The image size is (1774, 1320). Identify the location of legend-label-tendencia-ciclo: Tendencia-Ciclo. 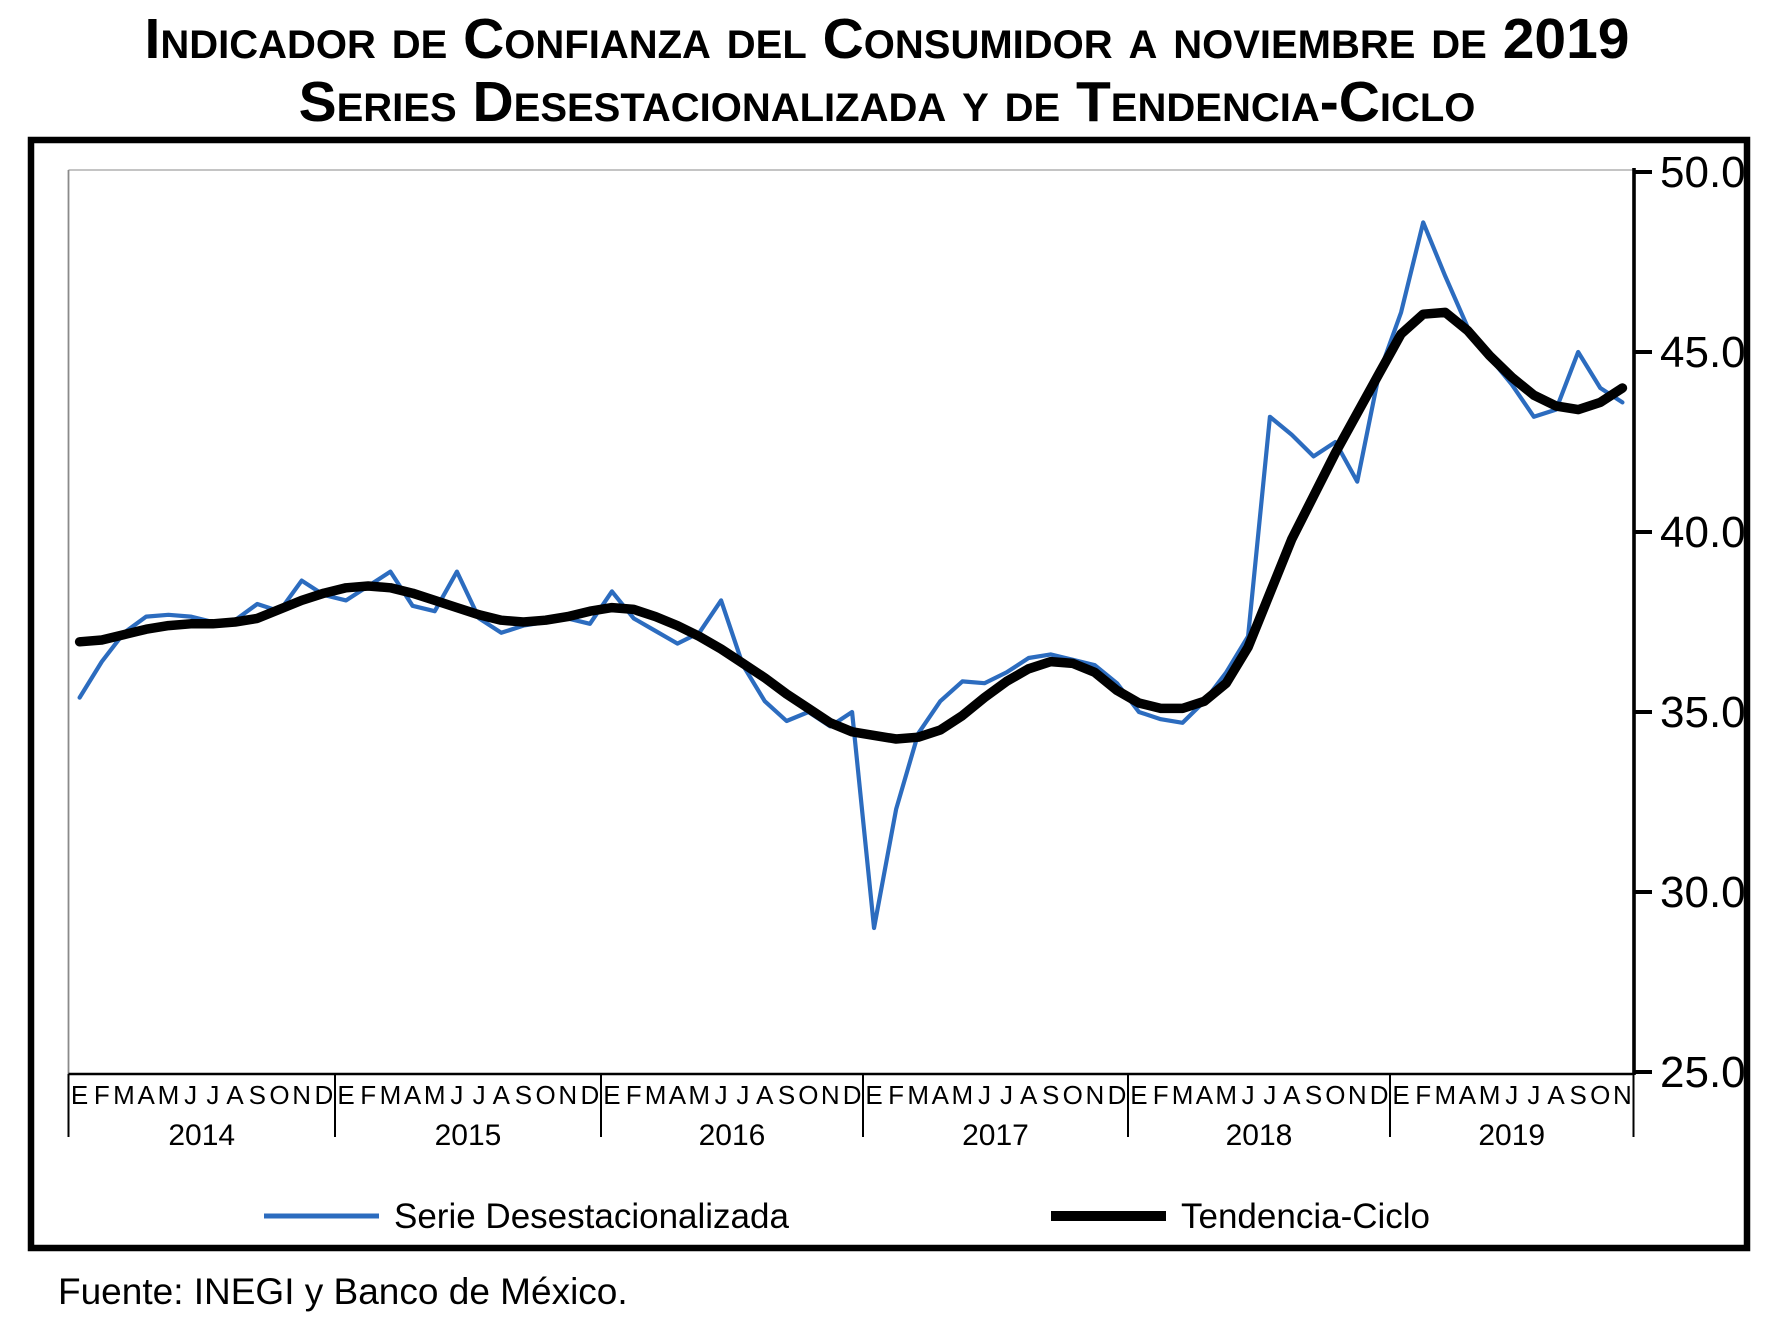
(1305, 1216).